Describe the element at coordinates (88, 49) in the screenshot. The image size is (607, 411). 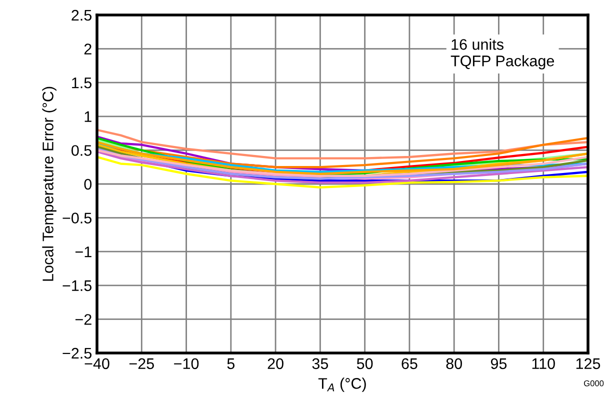
I see `y-tick-label: 2` at that location.